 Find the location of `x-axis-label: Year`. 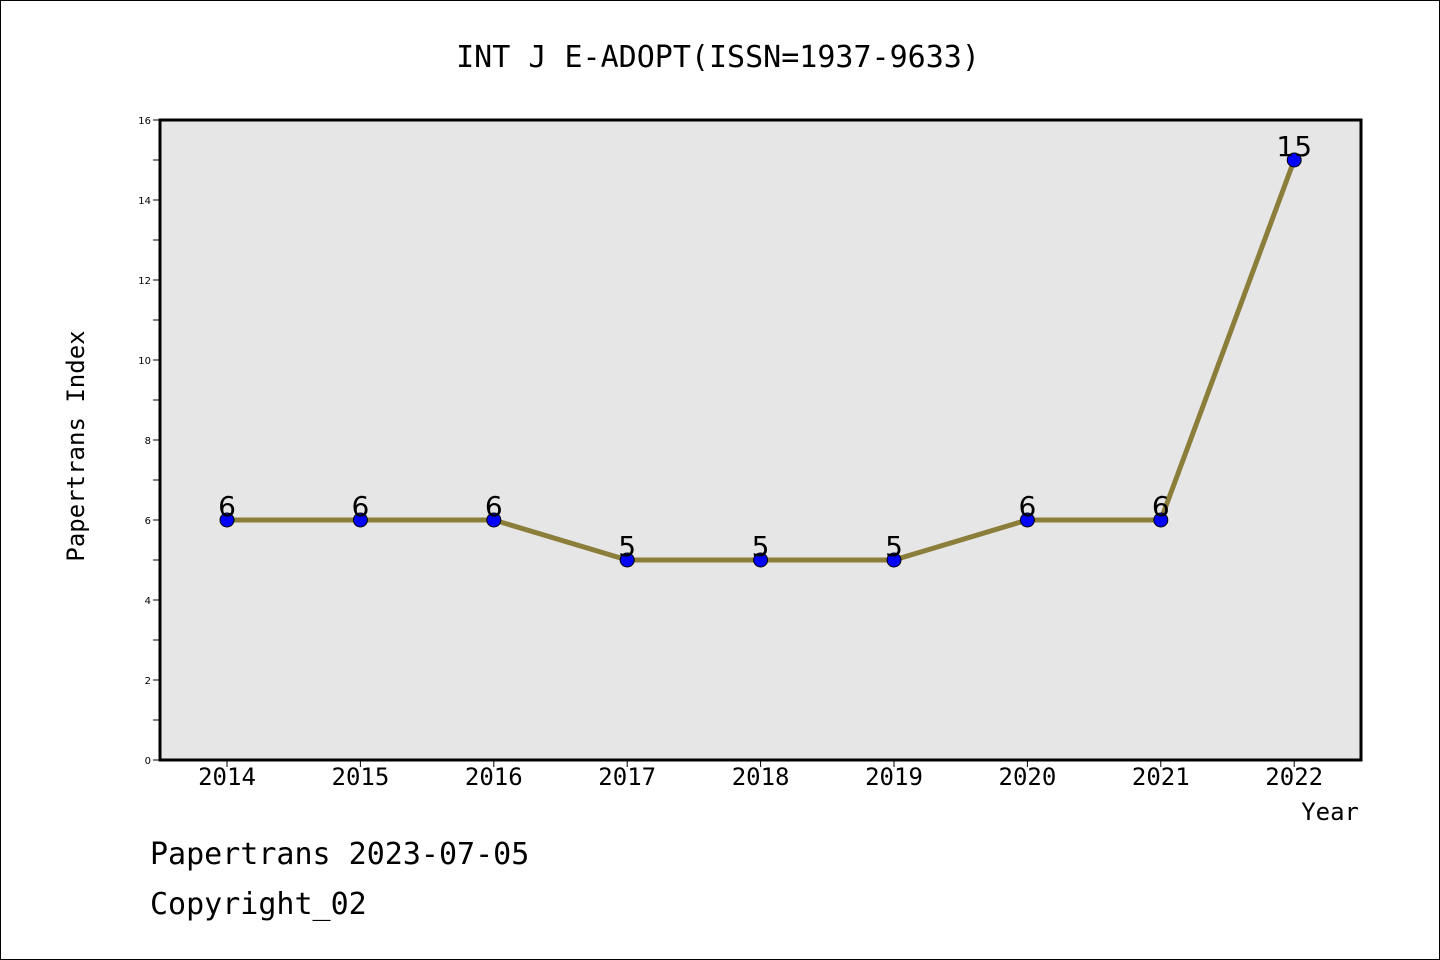

x-axis-label: Year is located at coordinates (1330, 812).